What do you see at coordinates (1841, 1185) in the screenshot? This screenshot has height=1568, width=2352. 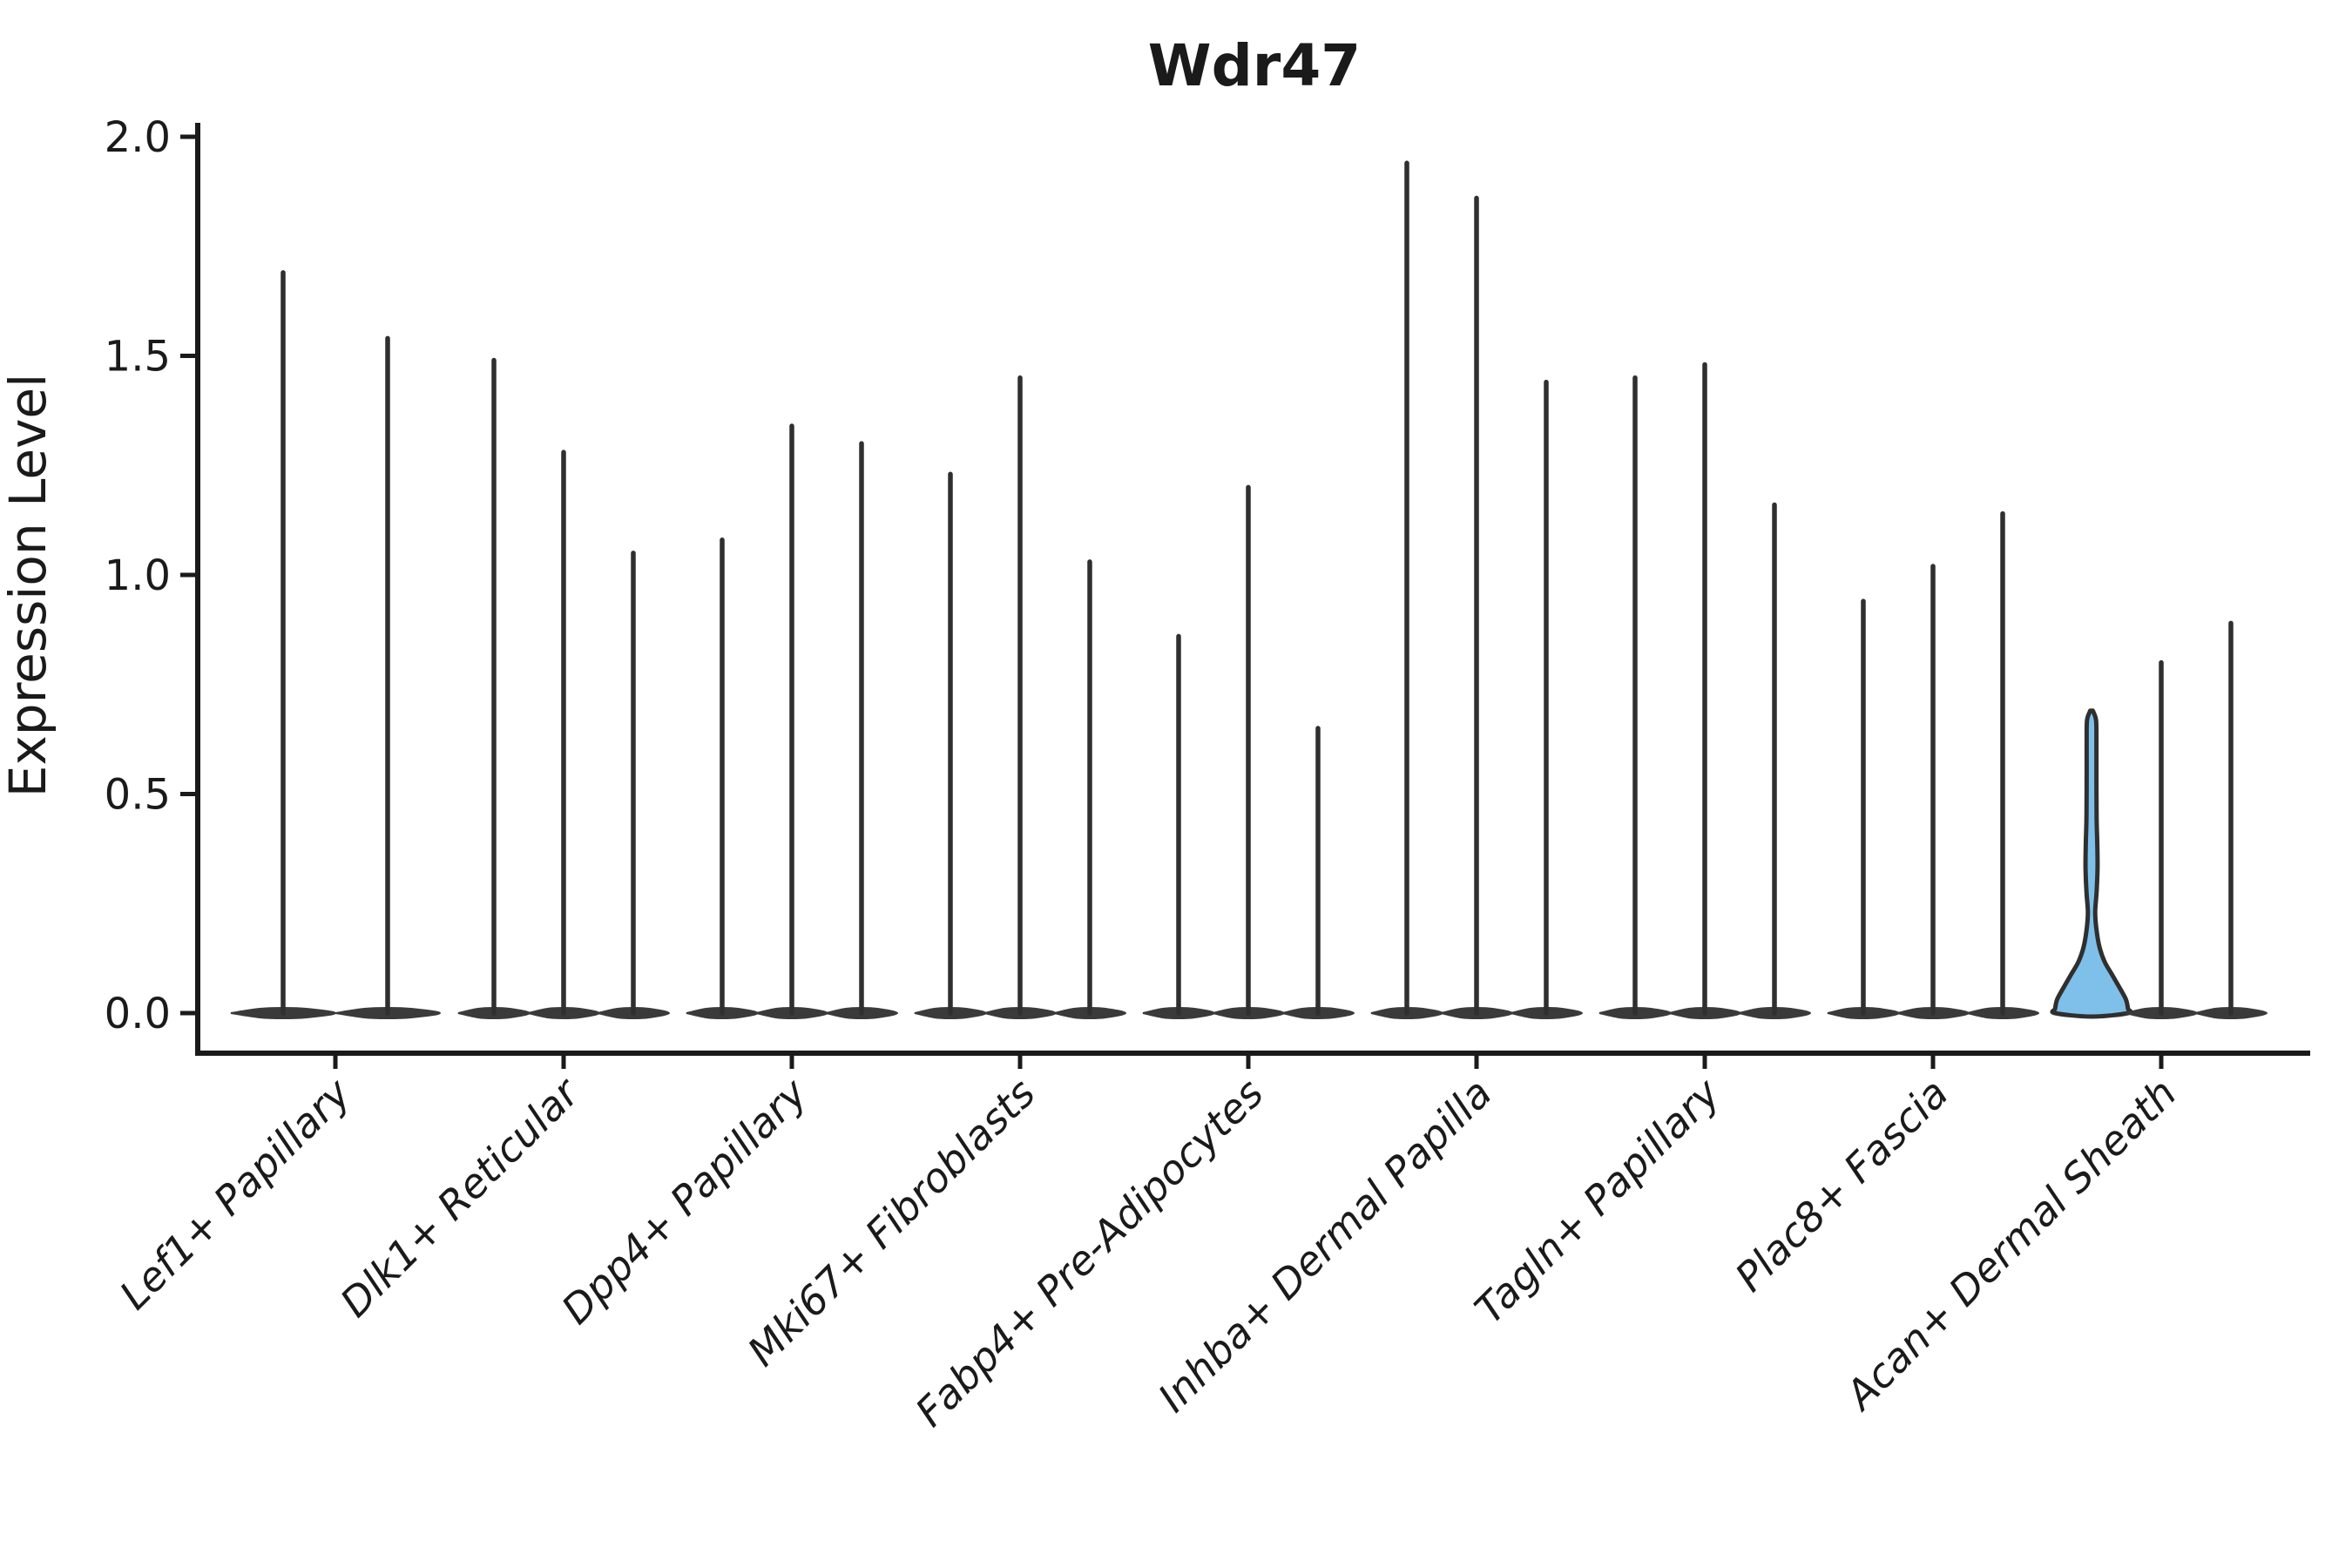 I see `x-category-label: Plac8+ Fascia` at bounding box center [1841, 1185].